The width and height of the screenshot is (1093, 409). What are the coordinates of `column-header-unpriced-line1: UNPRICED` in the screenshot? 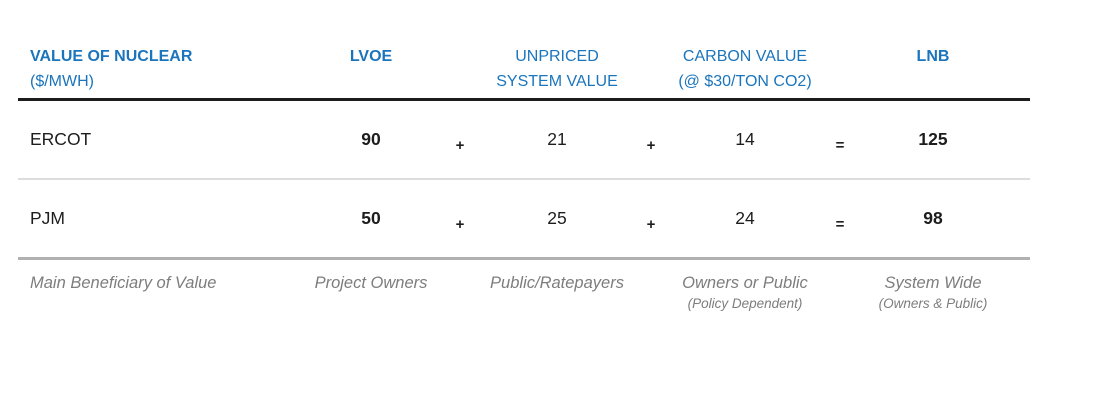 It's located at (557, 56).